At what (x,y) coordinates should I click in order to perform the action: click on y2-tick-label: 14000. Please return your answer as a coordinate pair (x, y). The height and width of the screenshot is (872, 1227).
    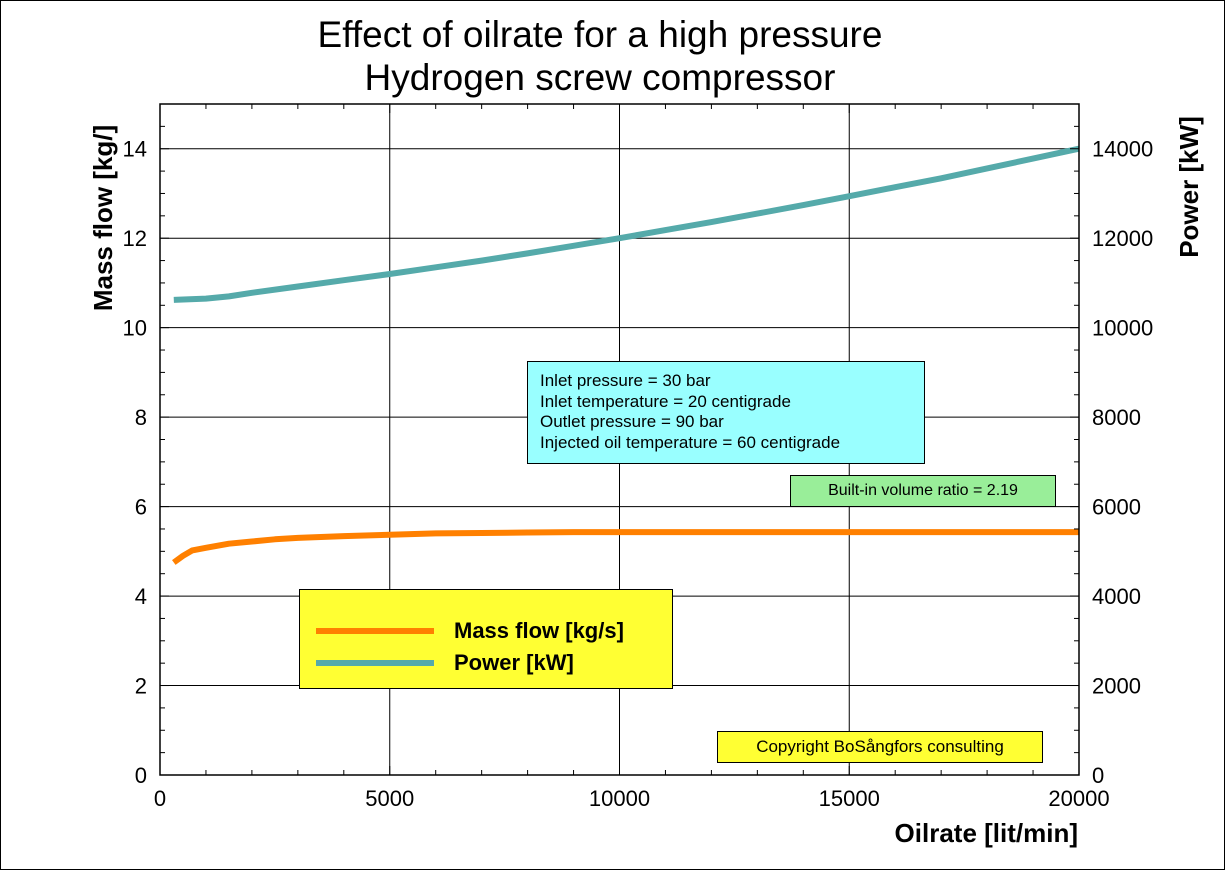
    Looking at the image, I should click on (1122, 149).